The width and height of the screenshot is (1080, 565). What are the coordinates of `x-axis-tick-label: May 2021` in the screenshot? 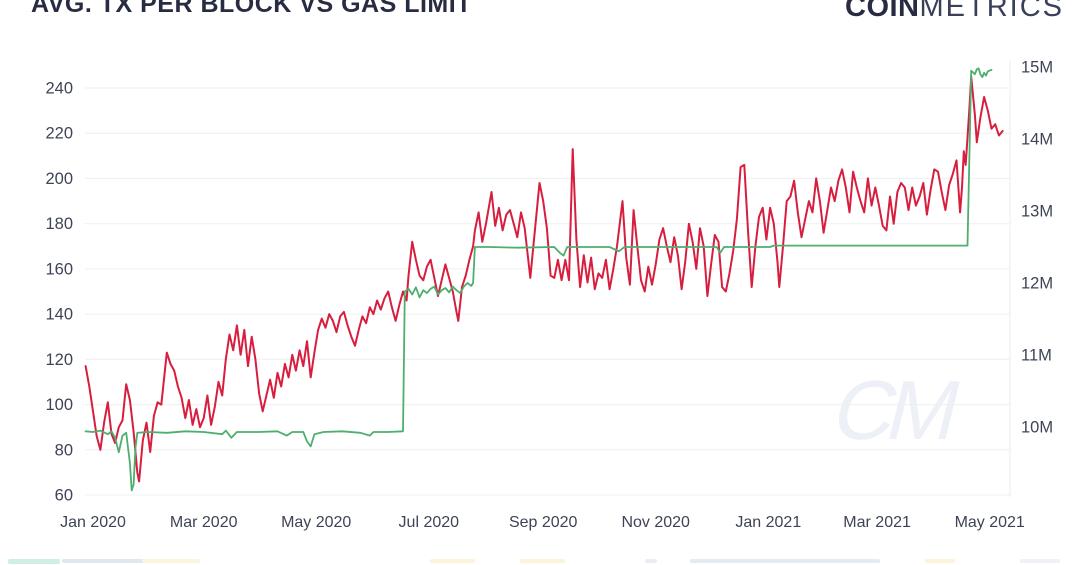 It's located at (990, 522).